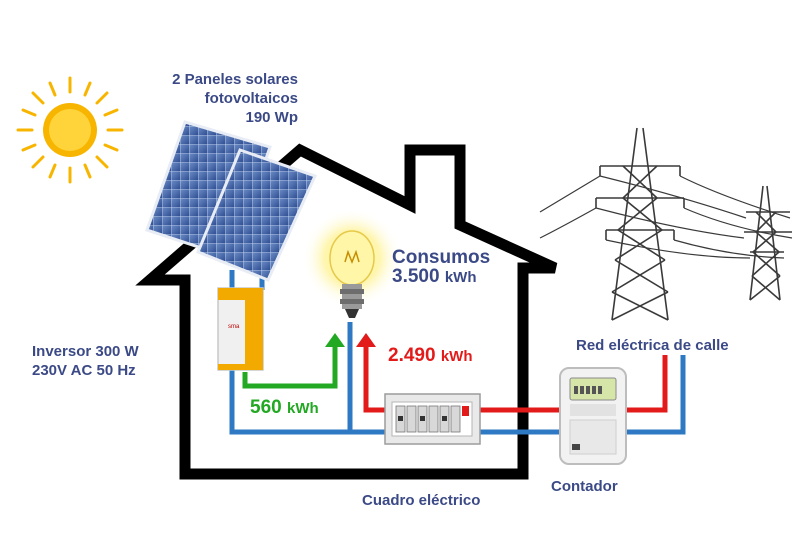 The image size is (800, 535). I want to click on consumption-label: Consumos 3.500 kWh, so click(441, 267).